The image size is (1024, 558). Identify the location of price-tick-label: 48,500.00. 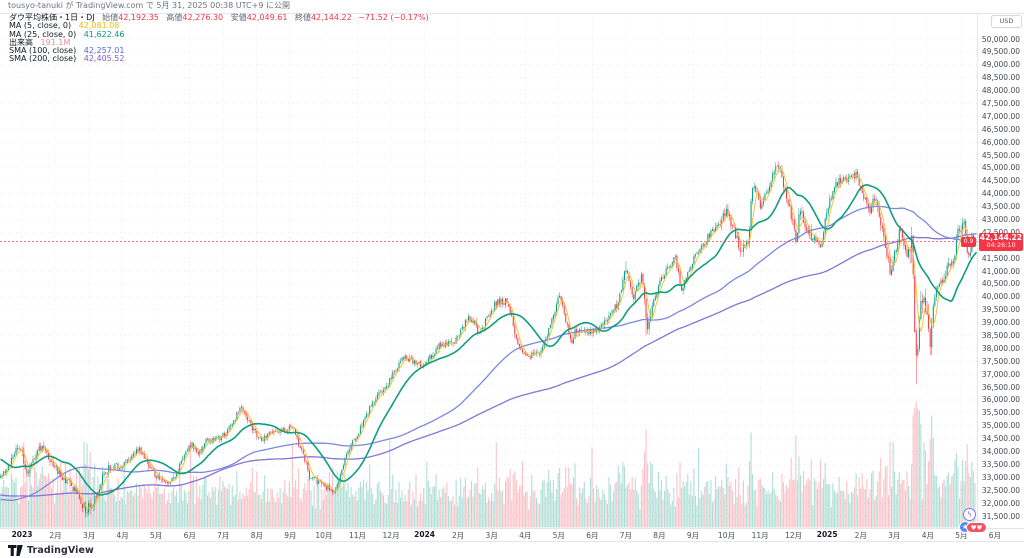
(1000, 78).